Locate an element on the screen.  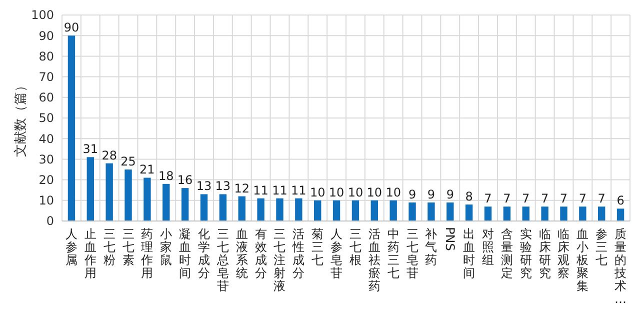
y-axis-title: 文献数（篇） is located at coordinates (21, 118).